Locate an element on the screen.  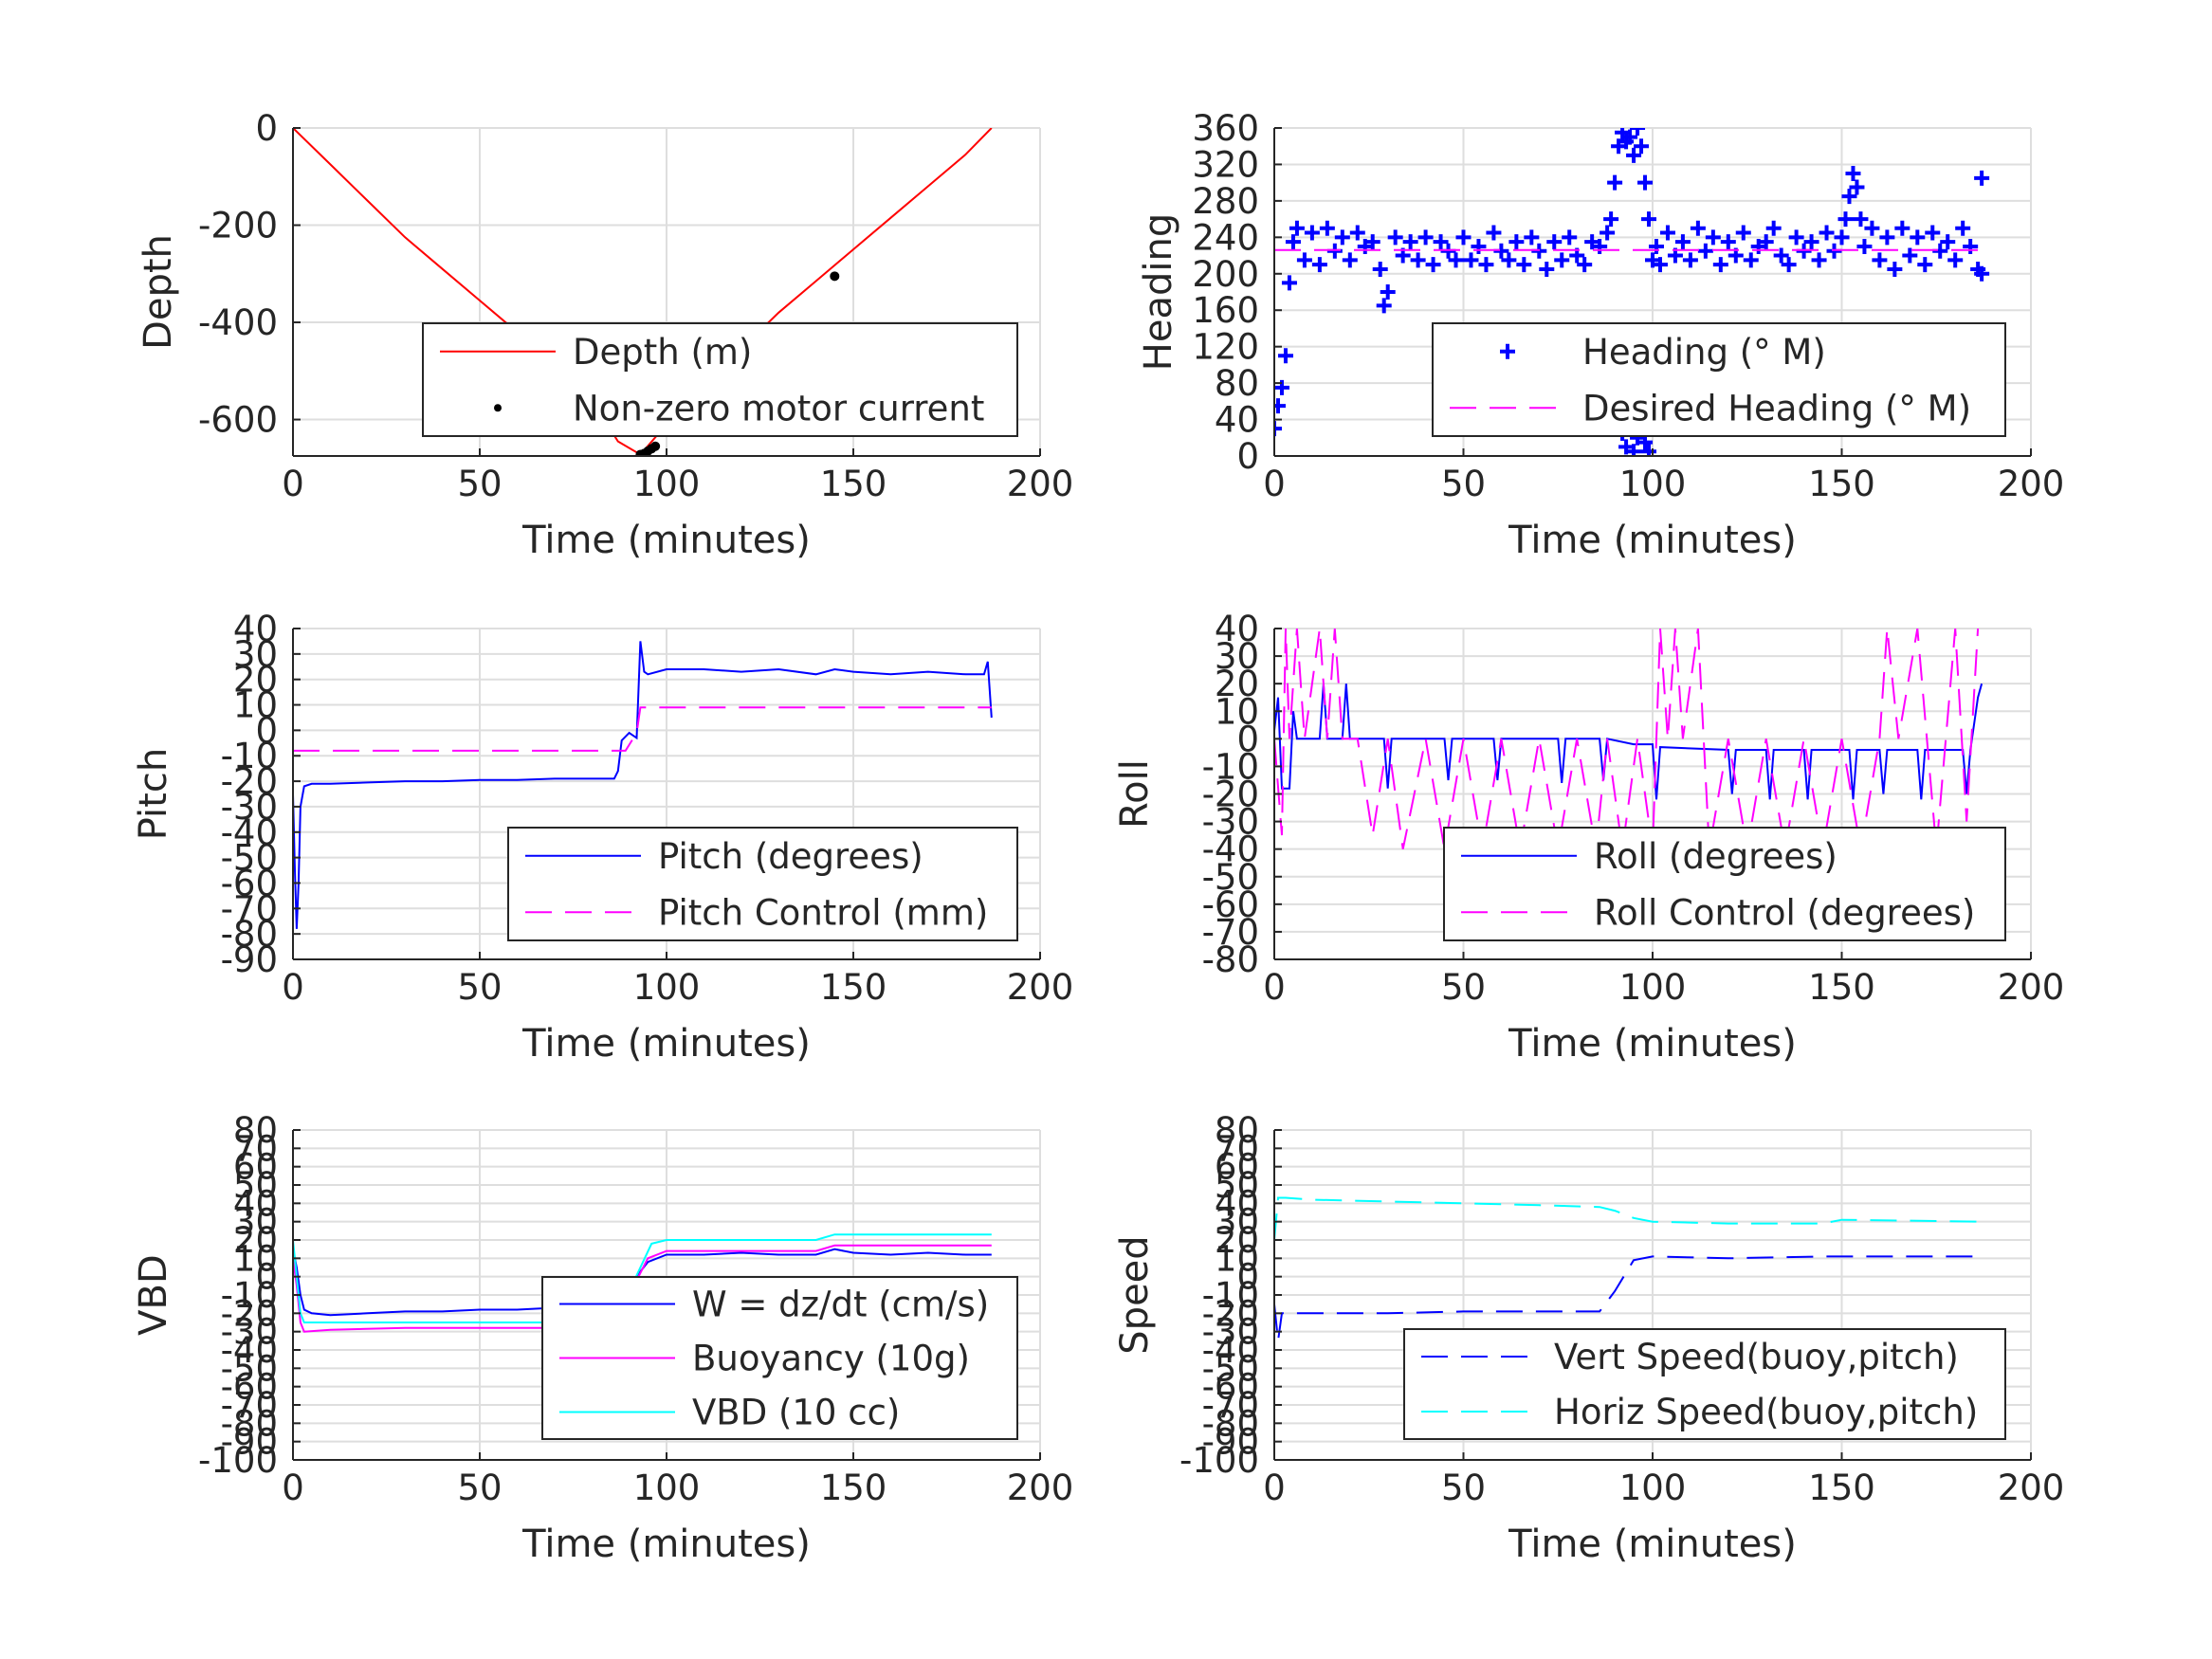
series-pitch-1-line is located at coordinates (642, 729).